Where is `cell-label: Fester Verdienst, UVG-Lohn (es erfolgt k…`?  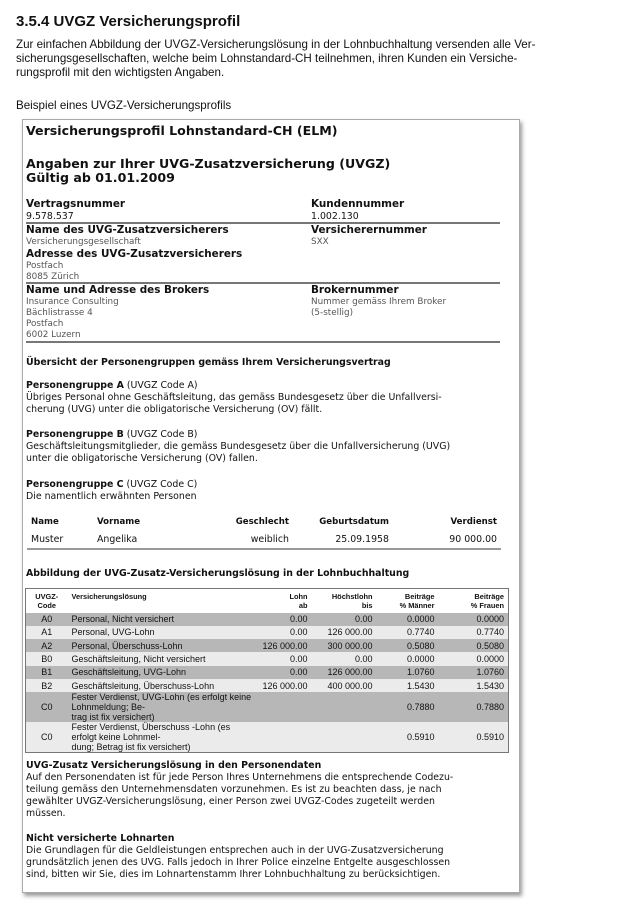 cell-label: Fester Verdienst, UVG-Lohn (es erfolgt k… is located at coordinates (162, 707).